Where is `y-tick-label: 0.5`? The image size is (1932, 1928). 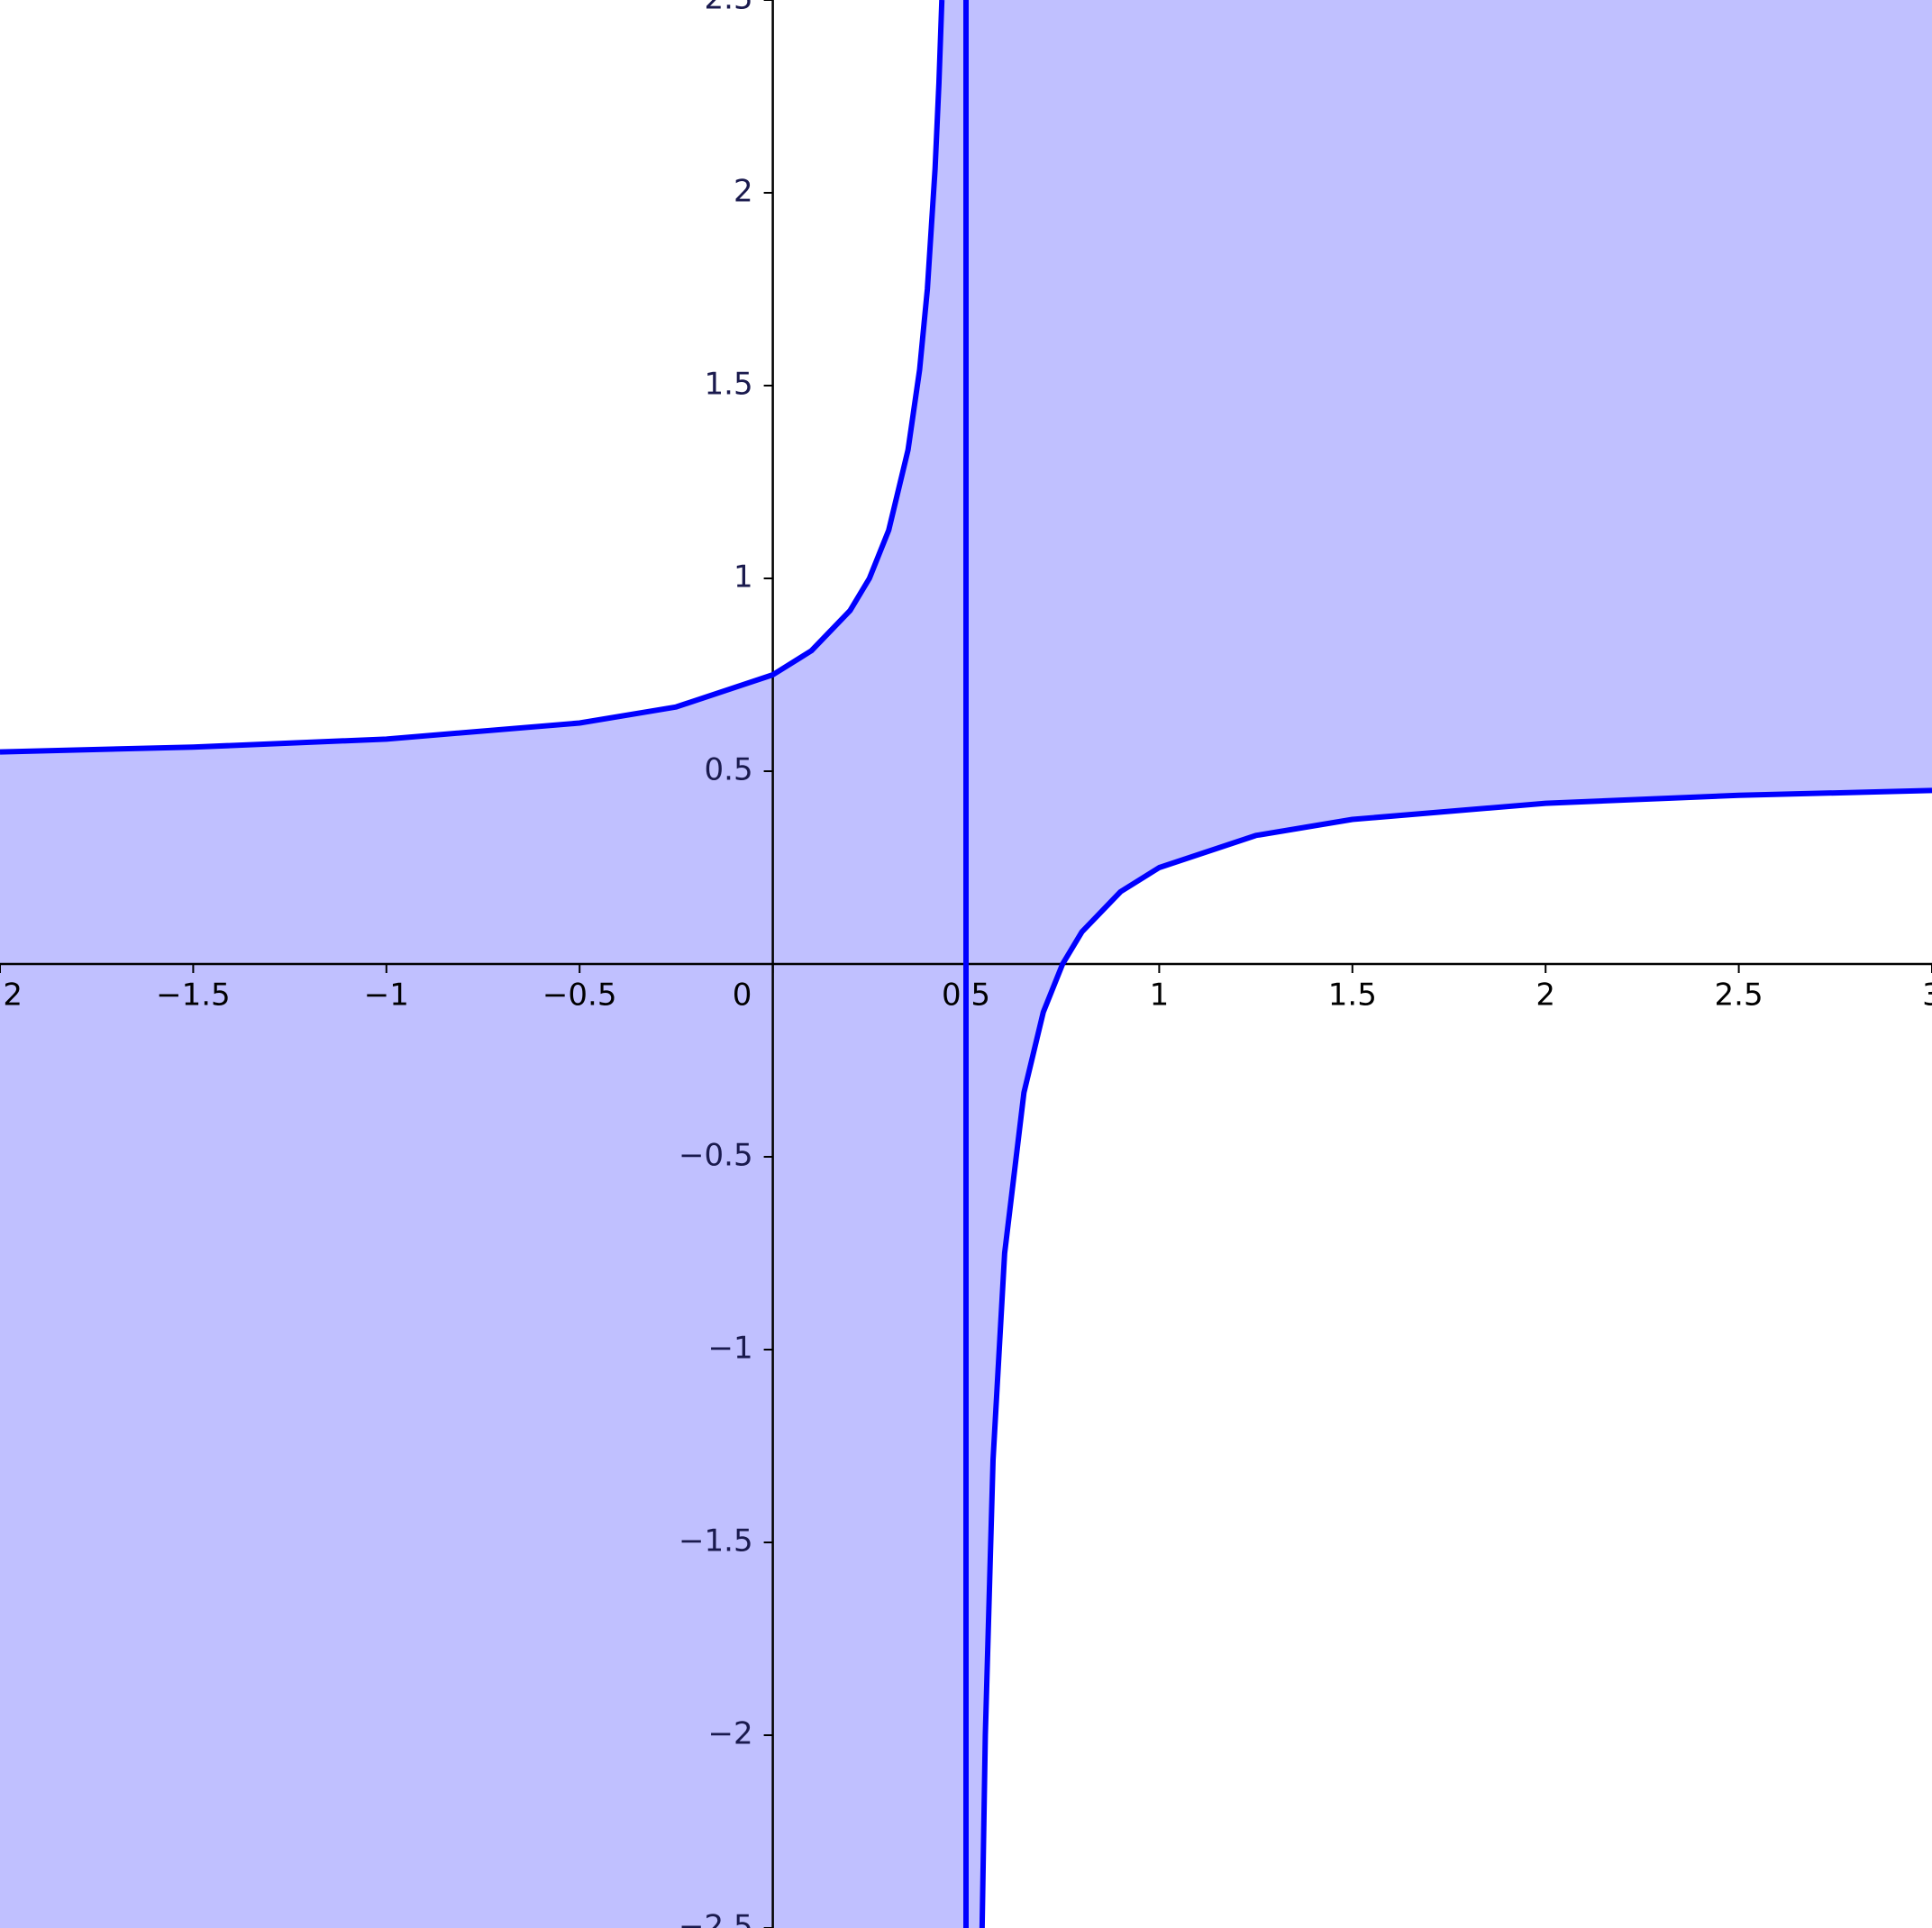
y-tick-label: 0.5 is located at coordinates (729, 770).